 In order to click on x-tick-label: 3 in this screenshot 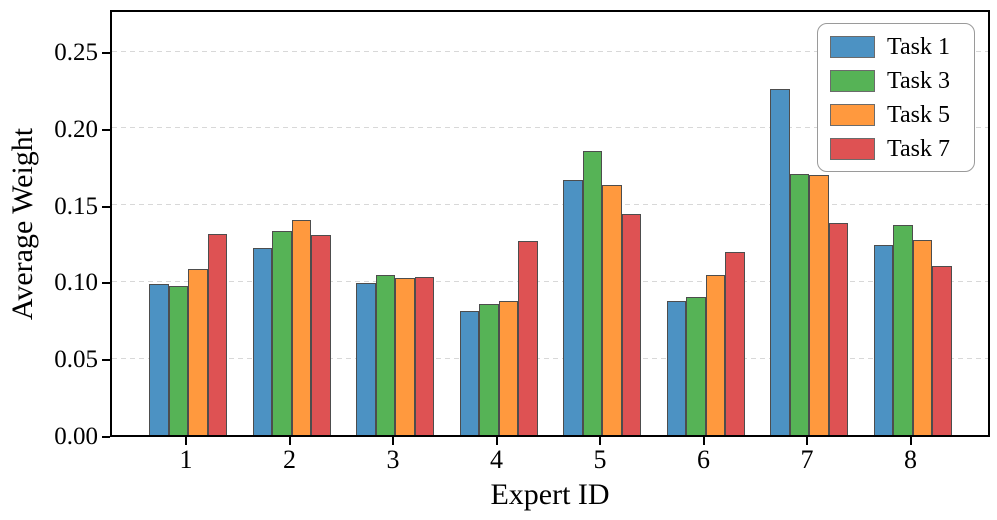, I will do `click(393, 459)`.